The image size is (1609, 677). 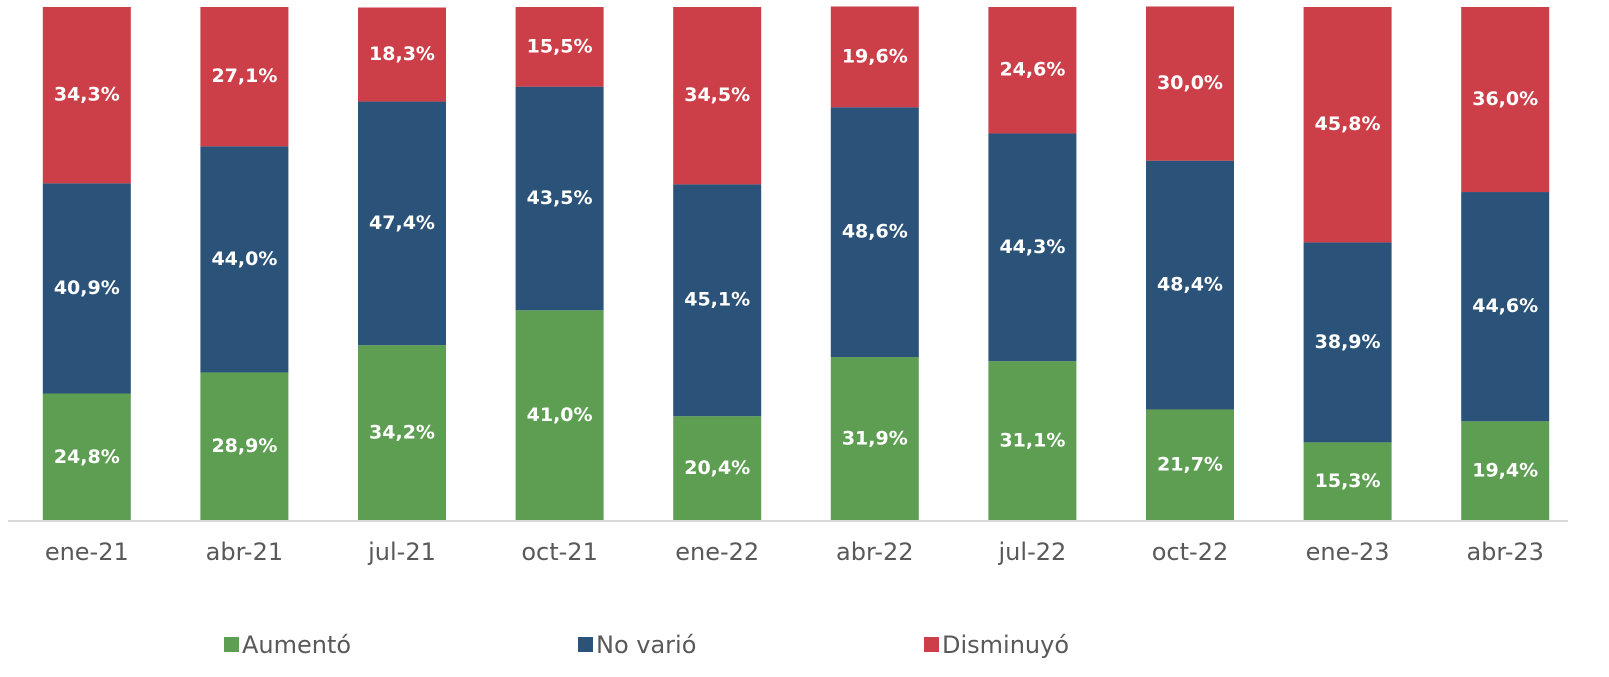 I want to click on value-label: 44,3%, so click(x=1032, y=247).